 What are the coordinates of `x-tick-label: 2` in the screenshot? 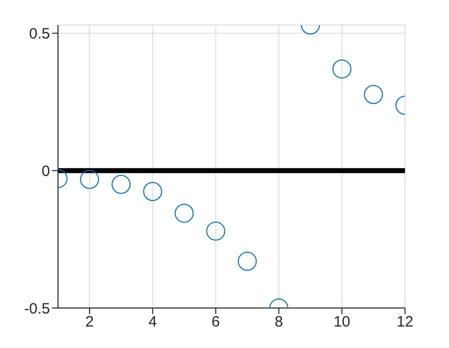 It's located at (89, 322).